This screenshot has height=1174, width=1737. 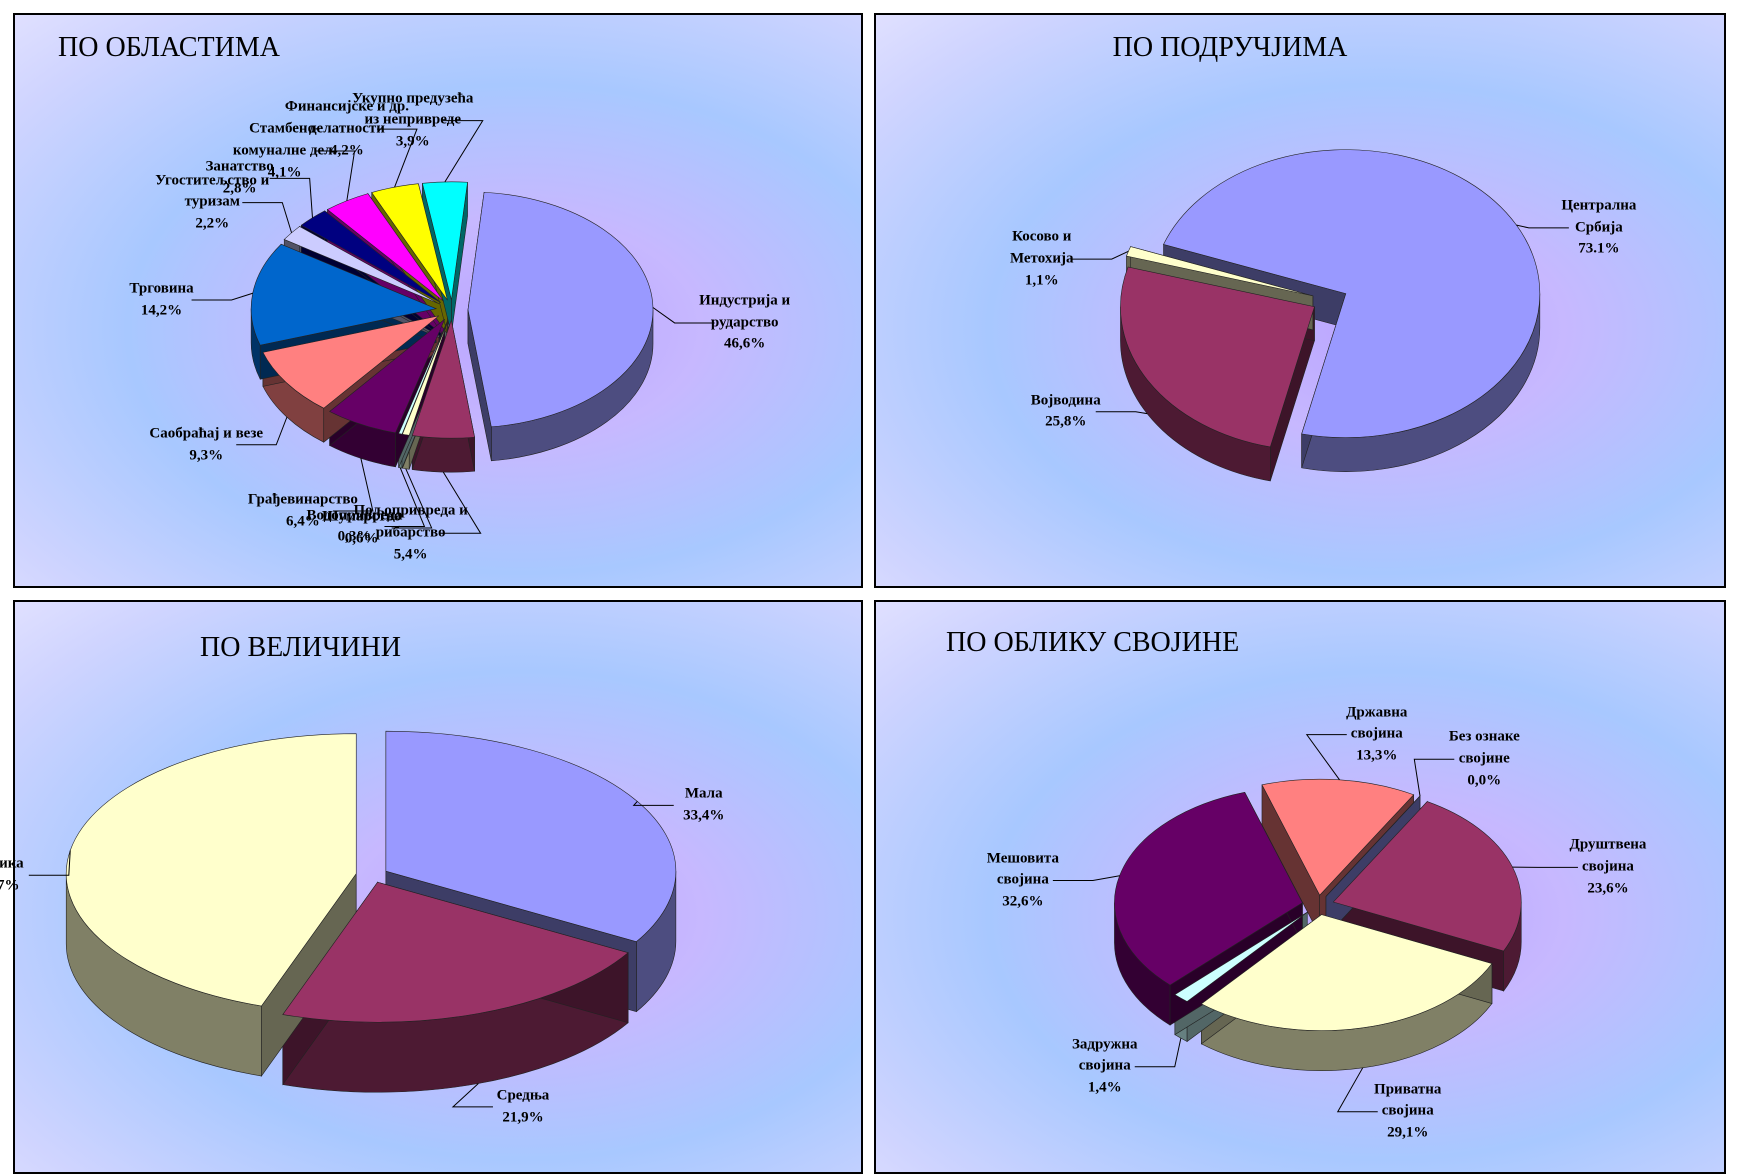 I want to click on value-label: 4,1%, so click(x=284, y=171).